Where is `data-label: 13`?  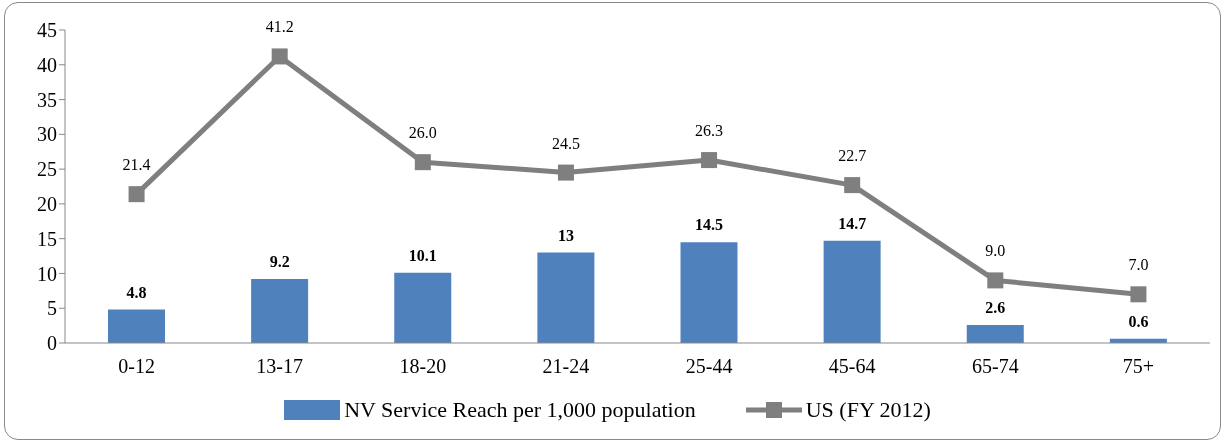
data-label: 13 is located at coordinates (565, 235).